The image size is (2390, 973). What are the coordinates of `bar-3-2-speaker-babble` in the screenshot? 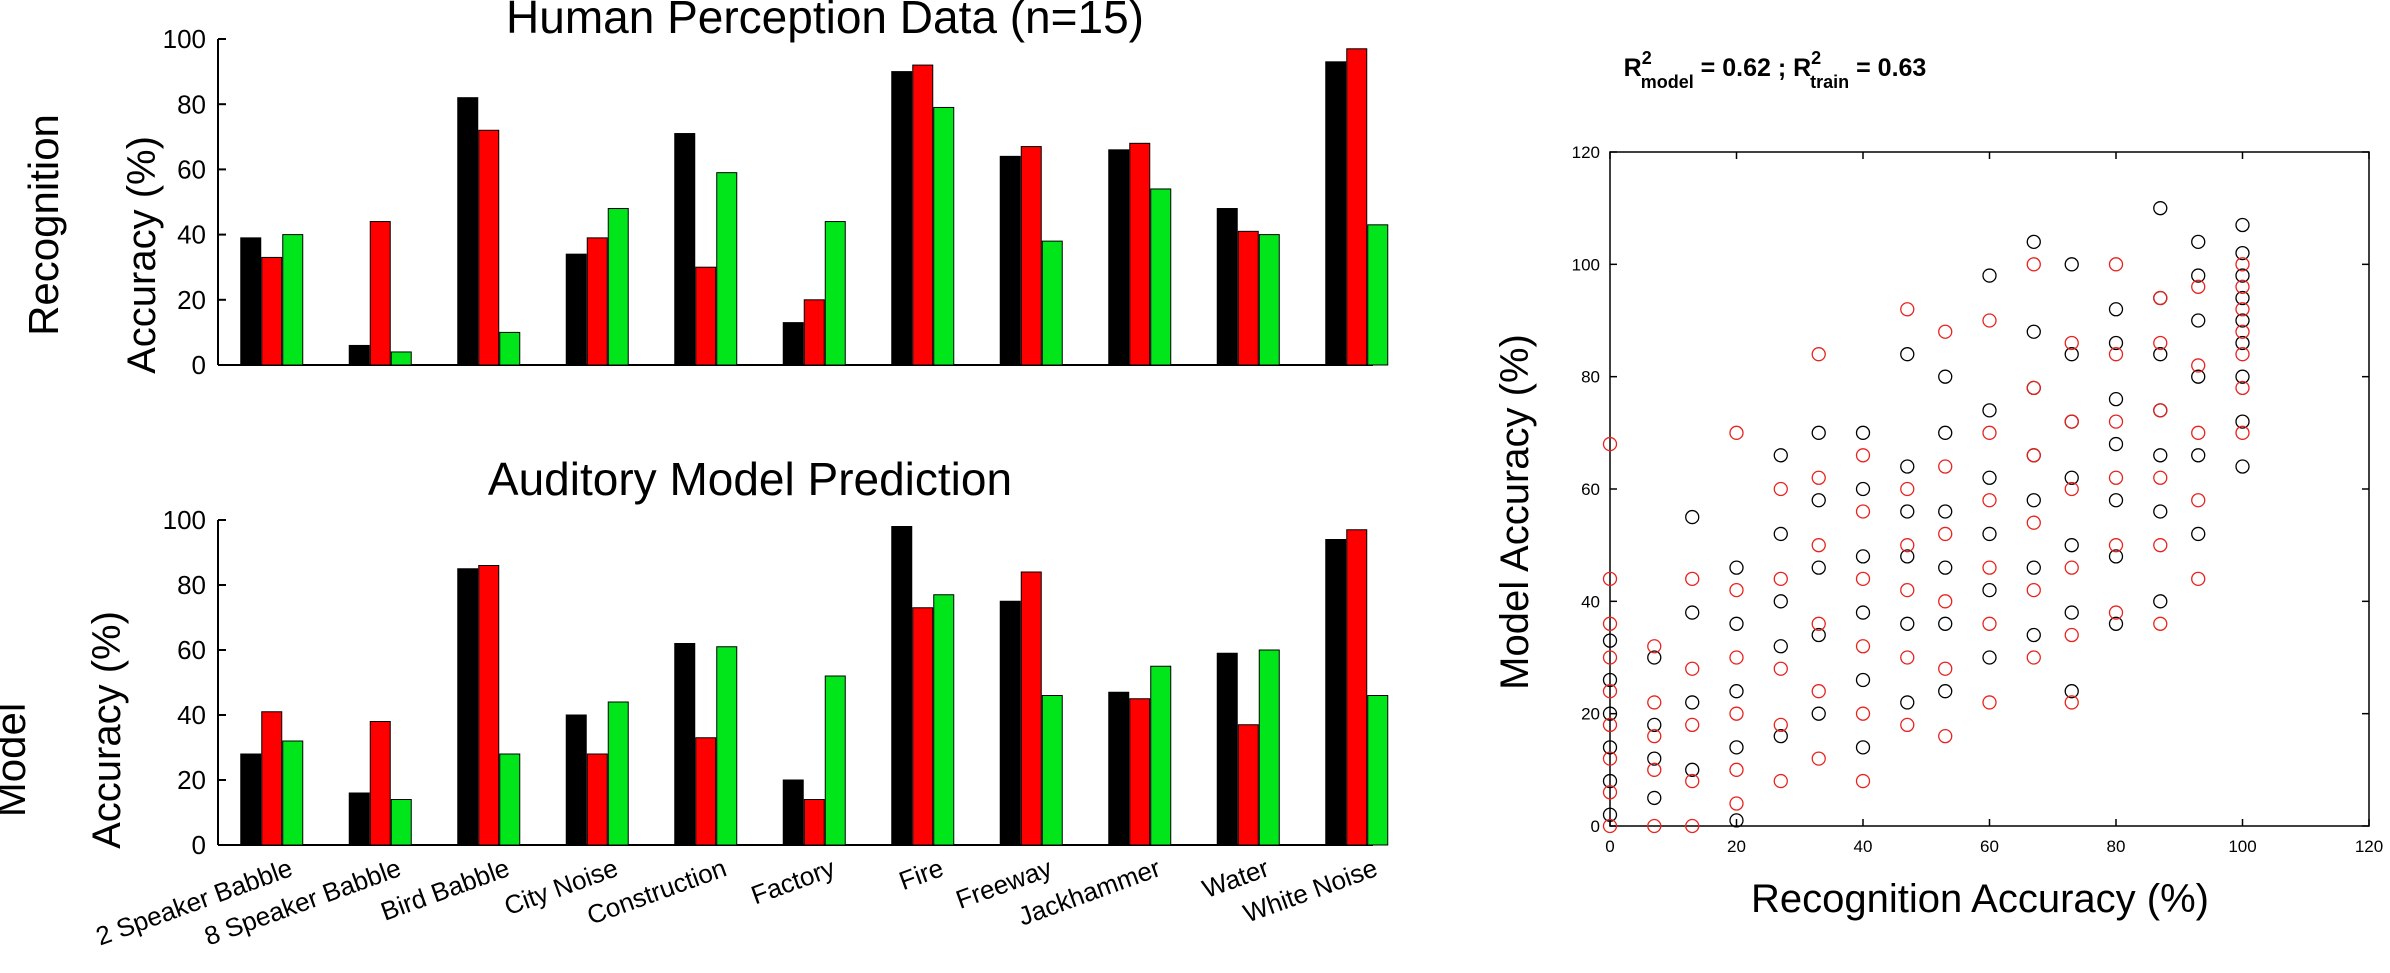 It's located at (293, 793).